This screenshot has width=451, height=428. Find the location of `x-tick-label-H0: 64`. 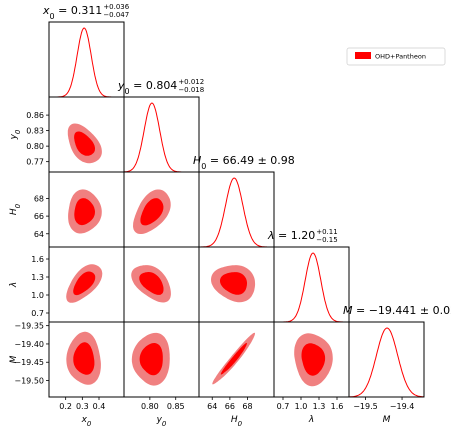

x-tick-label-H0: 64 is located at coordinates (212, 406).